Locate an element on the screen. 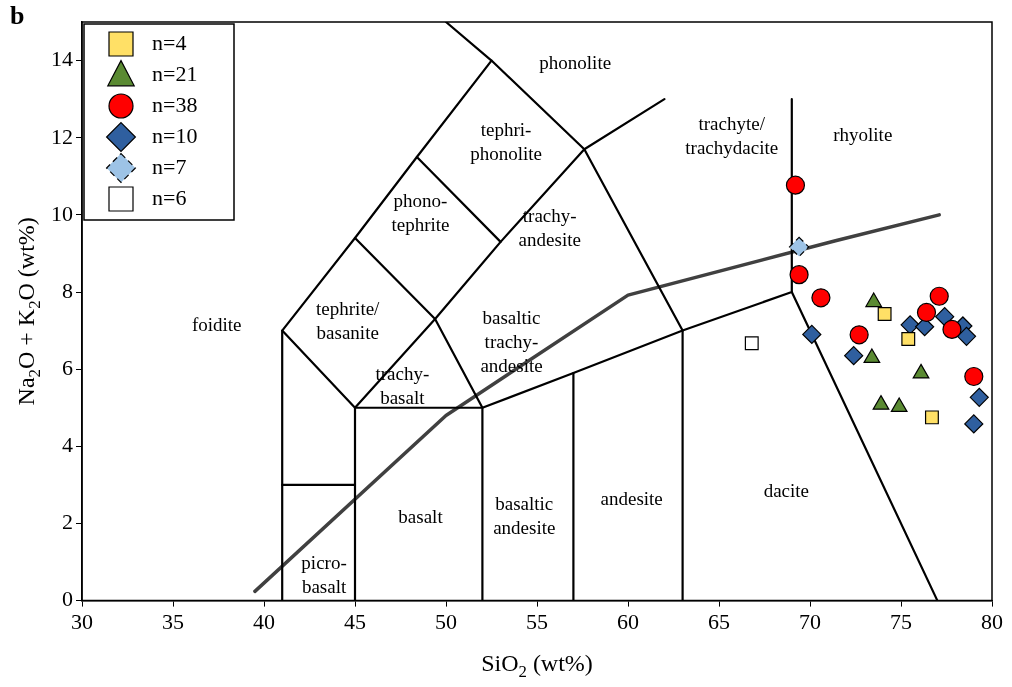 The image size is (1012, 687). annotation: andesite is located at coordinates (631, 499).